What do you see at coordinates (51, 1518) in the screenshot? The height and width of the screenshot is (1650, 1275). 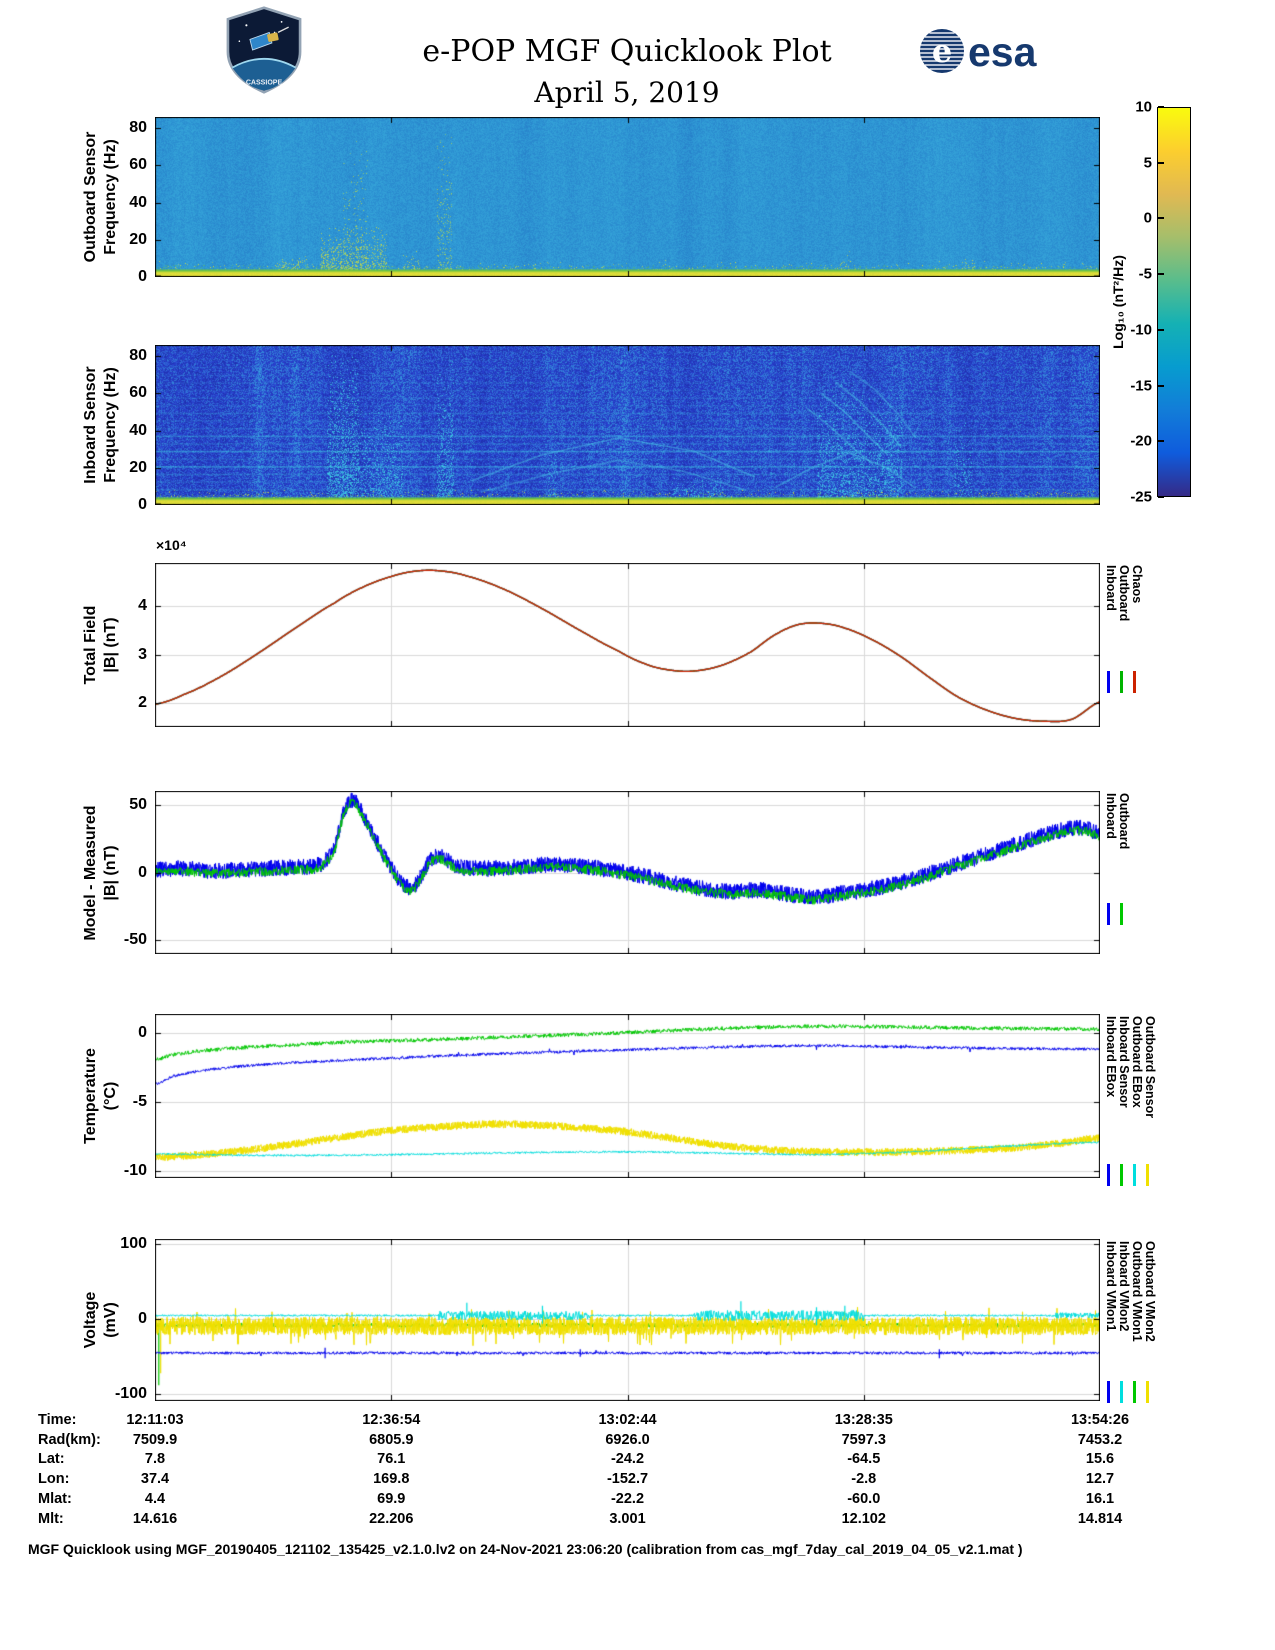 I see `ephemeris-row-label: Mlt:` at bounding box center [51, 1518].